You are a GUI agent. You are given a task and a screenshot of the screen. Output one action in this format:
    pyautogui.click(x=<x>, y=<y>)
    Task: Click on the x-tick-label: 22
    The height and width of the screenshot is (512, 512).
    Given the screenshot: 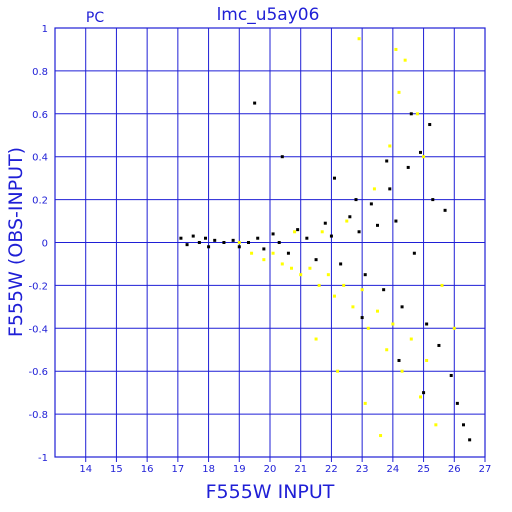 What is the action you would take?
    pyautogui.click(x=331, y=469)
    